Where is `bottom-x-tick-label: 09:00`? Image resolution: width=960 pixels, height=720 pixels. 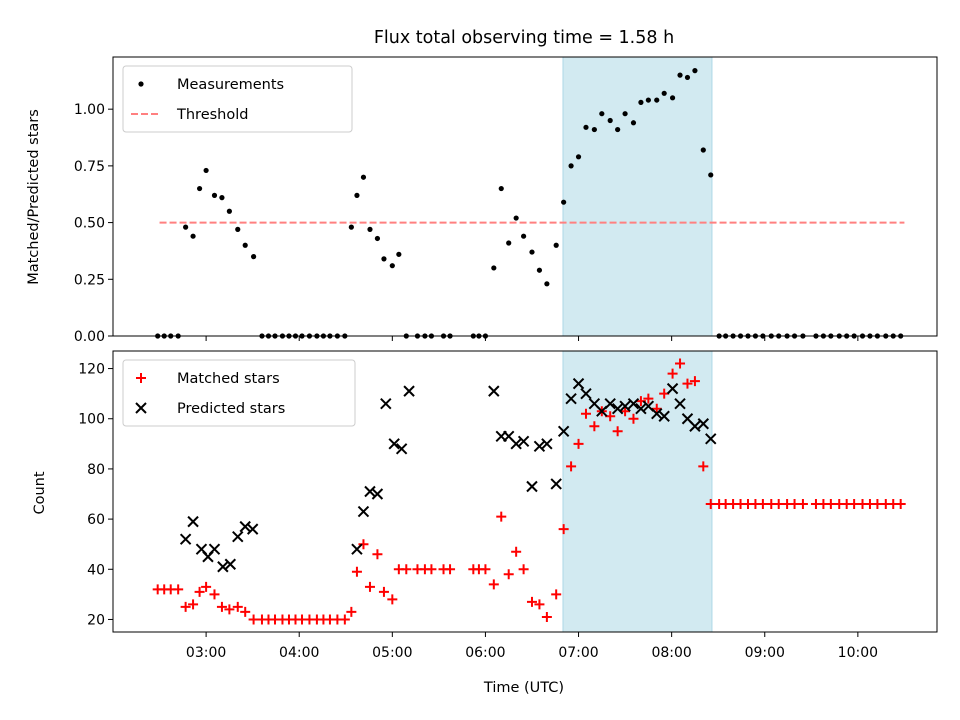 bottom-x-tick-label: 09:00 is located at coordinates (765, 653).